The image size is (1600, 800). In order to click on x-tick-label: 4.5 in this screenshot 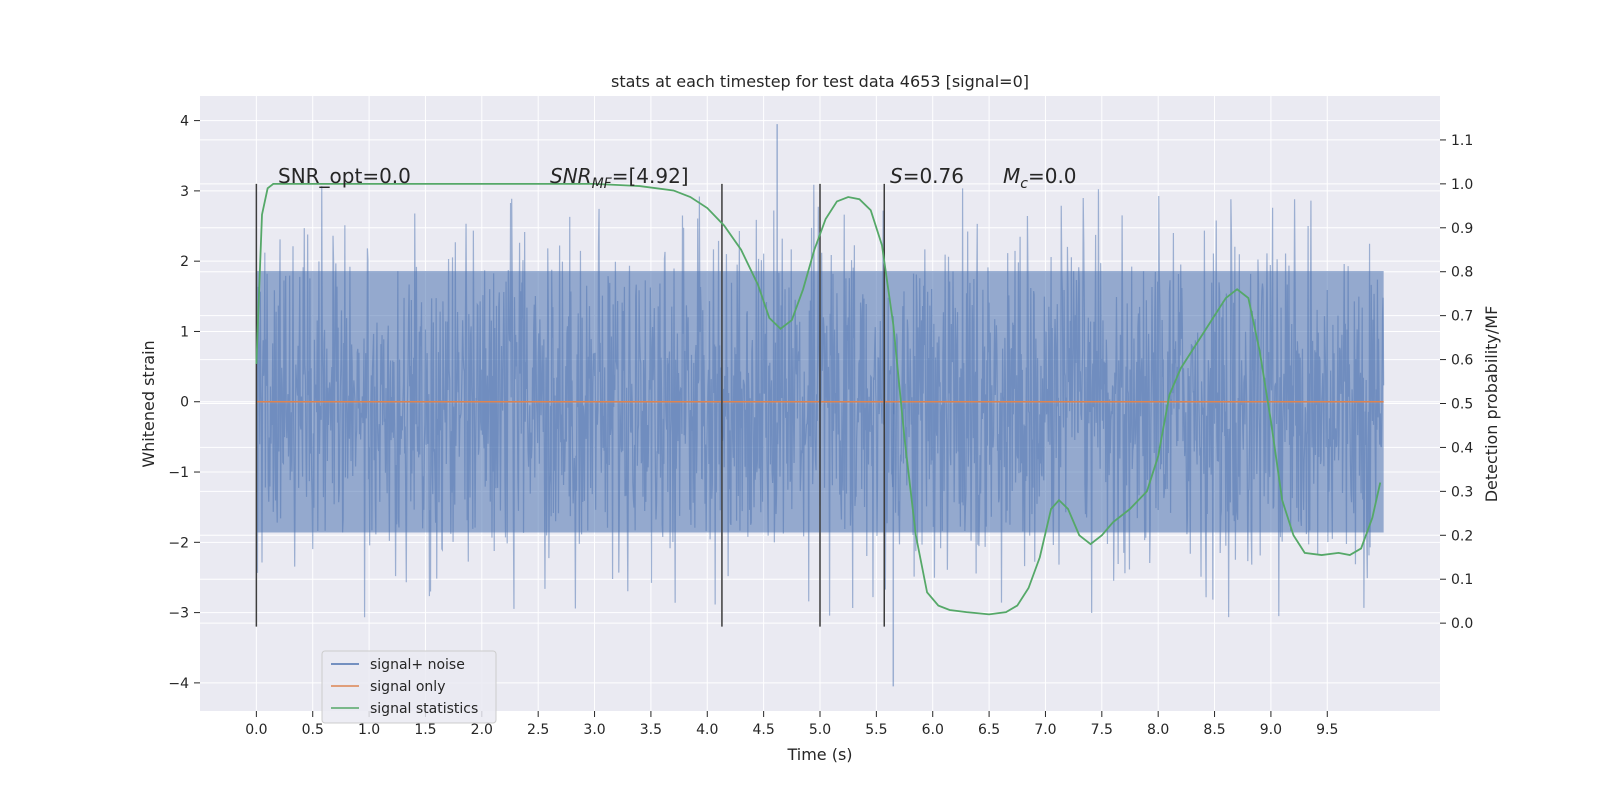, I will do `click(764, 730)`.